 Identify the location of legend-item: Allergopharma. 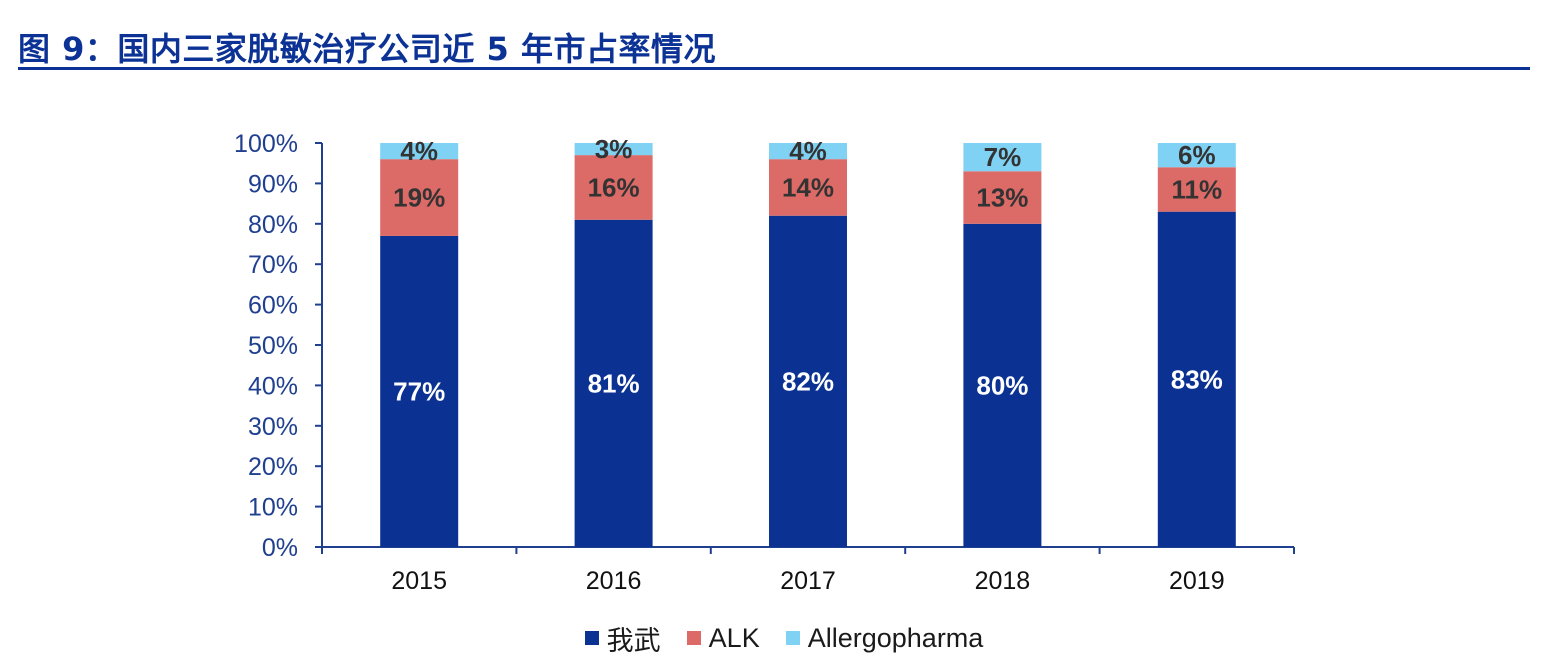
(884, 638).